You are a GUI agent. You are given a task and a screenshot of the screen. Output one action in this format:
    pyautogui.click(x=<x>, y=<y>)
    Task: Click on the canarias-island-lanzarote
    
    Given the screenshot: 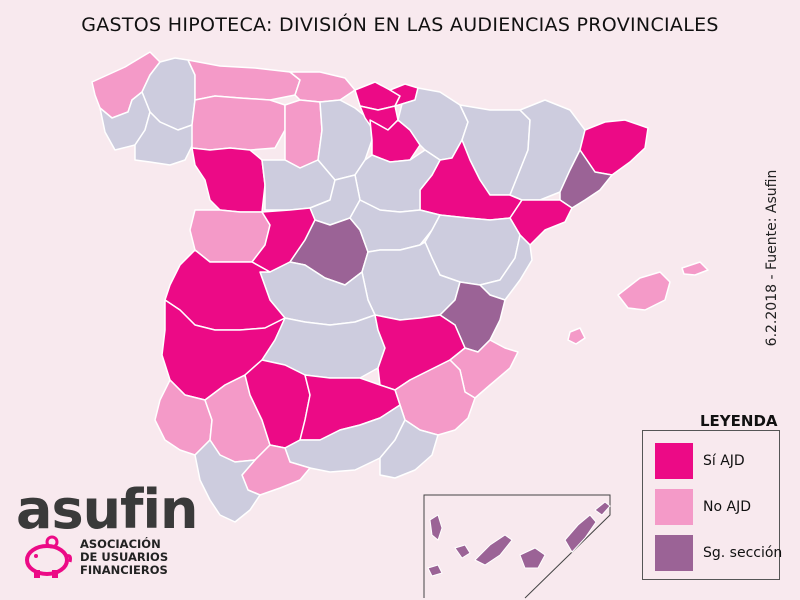 What is the action you would take?
    pyautogui.click(x=602, y=508)
    